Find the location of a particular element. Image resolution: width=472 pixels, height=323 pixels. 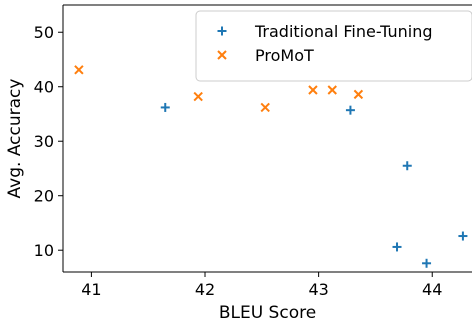

x-tick-label: 41 is located at coordinates (91, 289).